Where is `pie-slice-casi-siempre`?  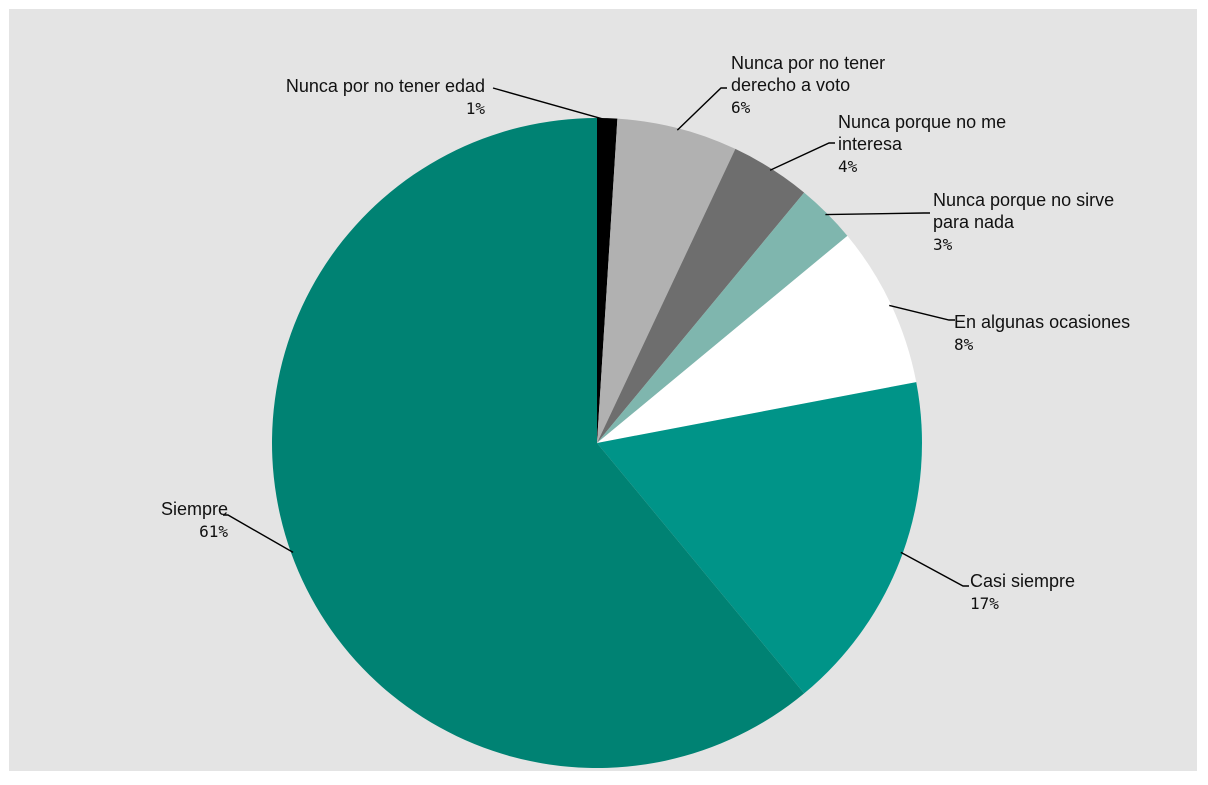 pie-slice-casi-siempre is located at coordinates (759, 538).